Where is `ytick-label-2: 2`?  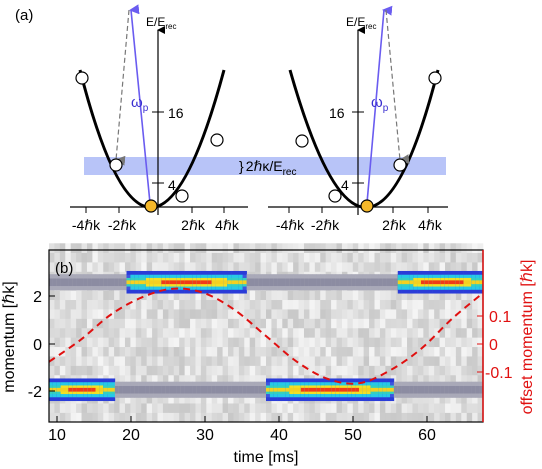 ytick-label-2: 2 is located at coordinates (37, 297).